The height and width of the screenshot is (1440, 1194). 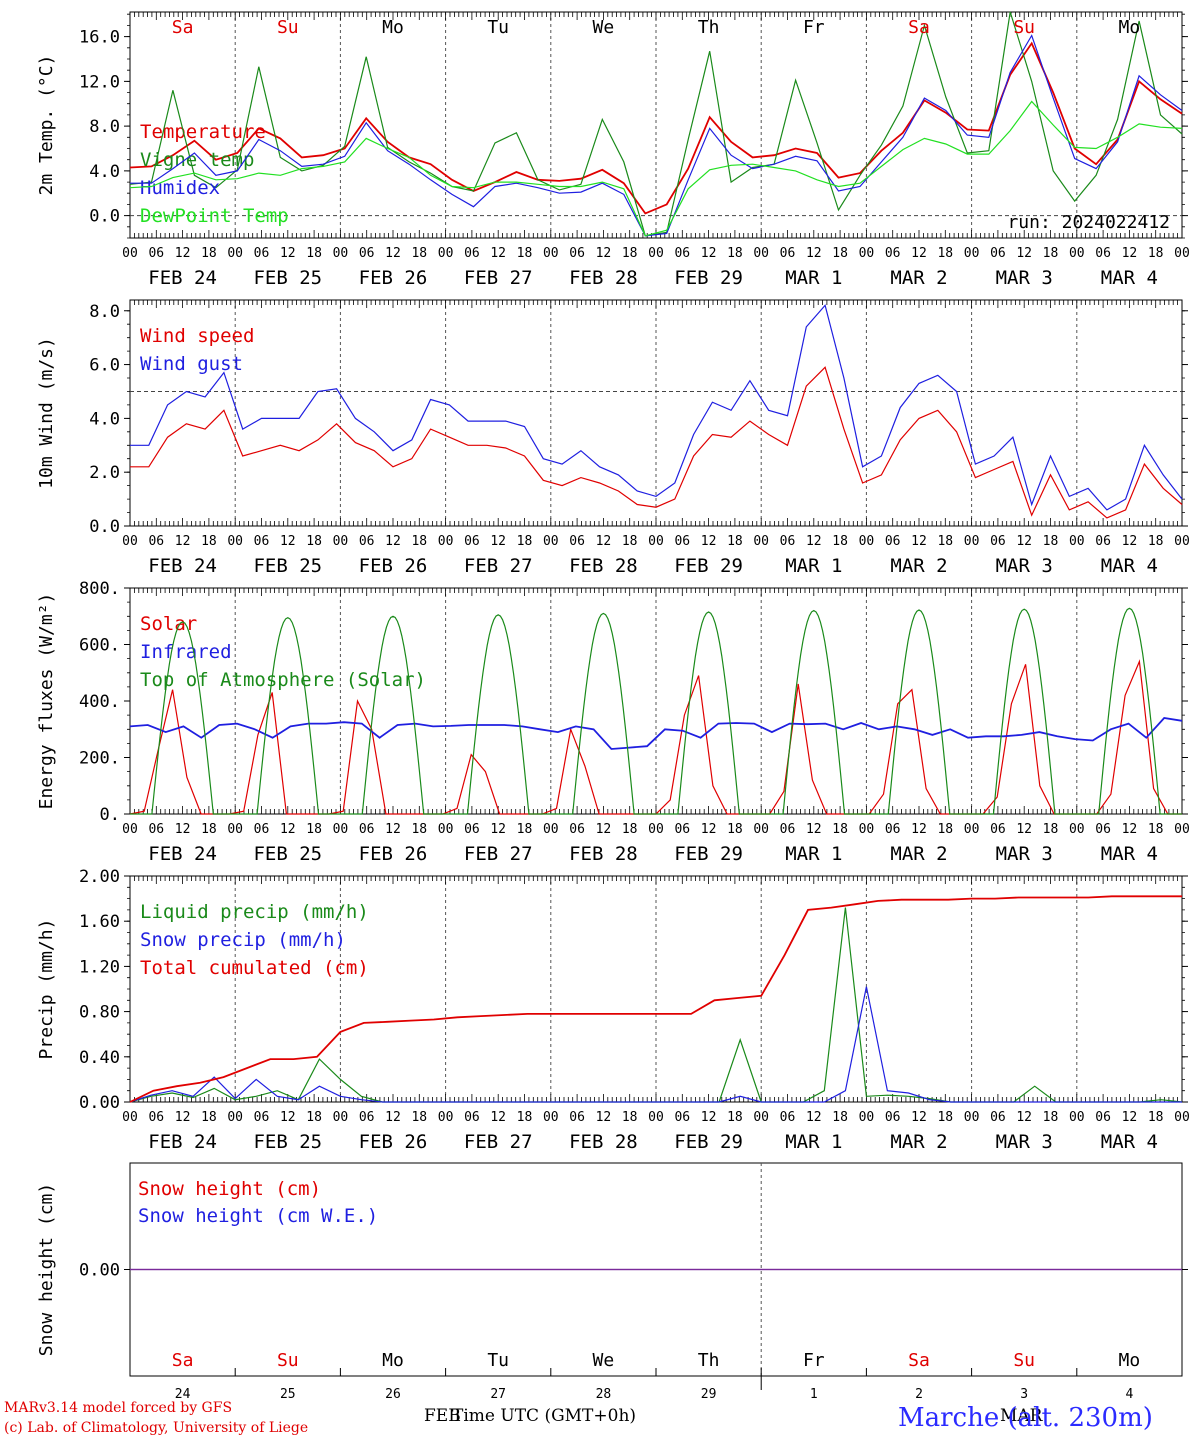 What do you see at coordinates (544, 1416) in the screenshot?
I see `x-axis-title: Time UTC (GMT+0h)` at bounding box center [544, 1416].